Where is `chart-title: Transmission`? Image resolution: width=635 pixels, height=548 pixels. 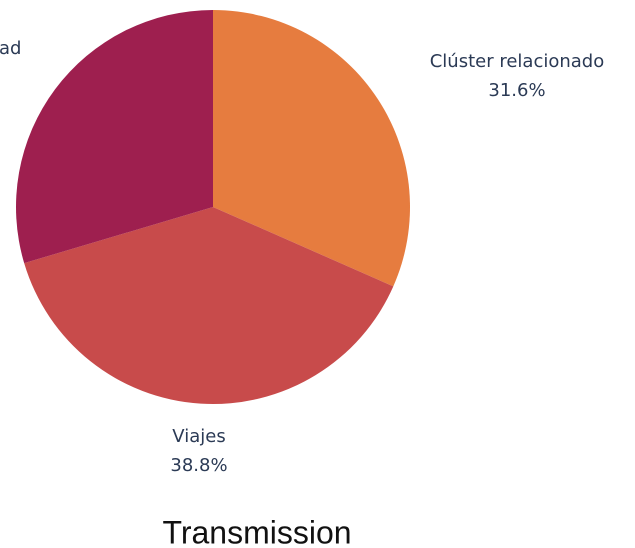
chart-title: Transmission is located at coordinates (256, 531).